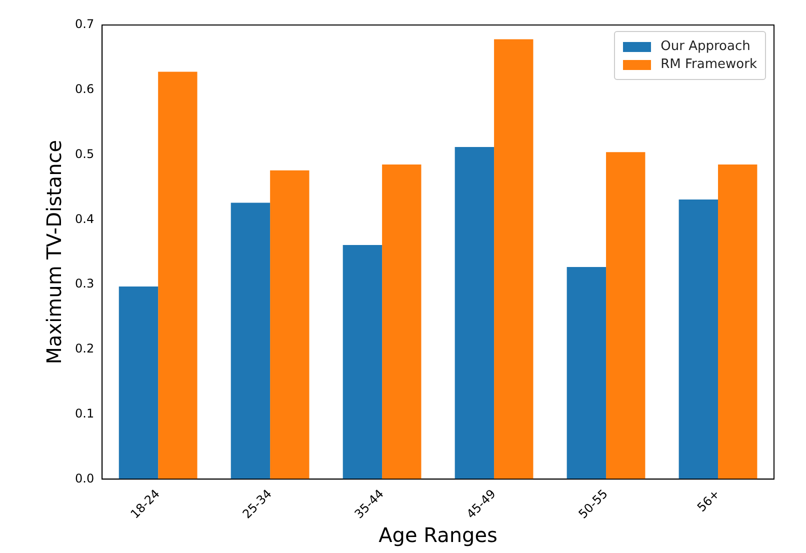 The image size is (806, 553). I want to click on y-tick-label: 0.7, so click(84, 24).